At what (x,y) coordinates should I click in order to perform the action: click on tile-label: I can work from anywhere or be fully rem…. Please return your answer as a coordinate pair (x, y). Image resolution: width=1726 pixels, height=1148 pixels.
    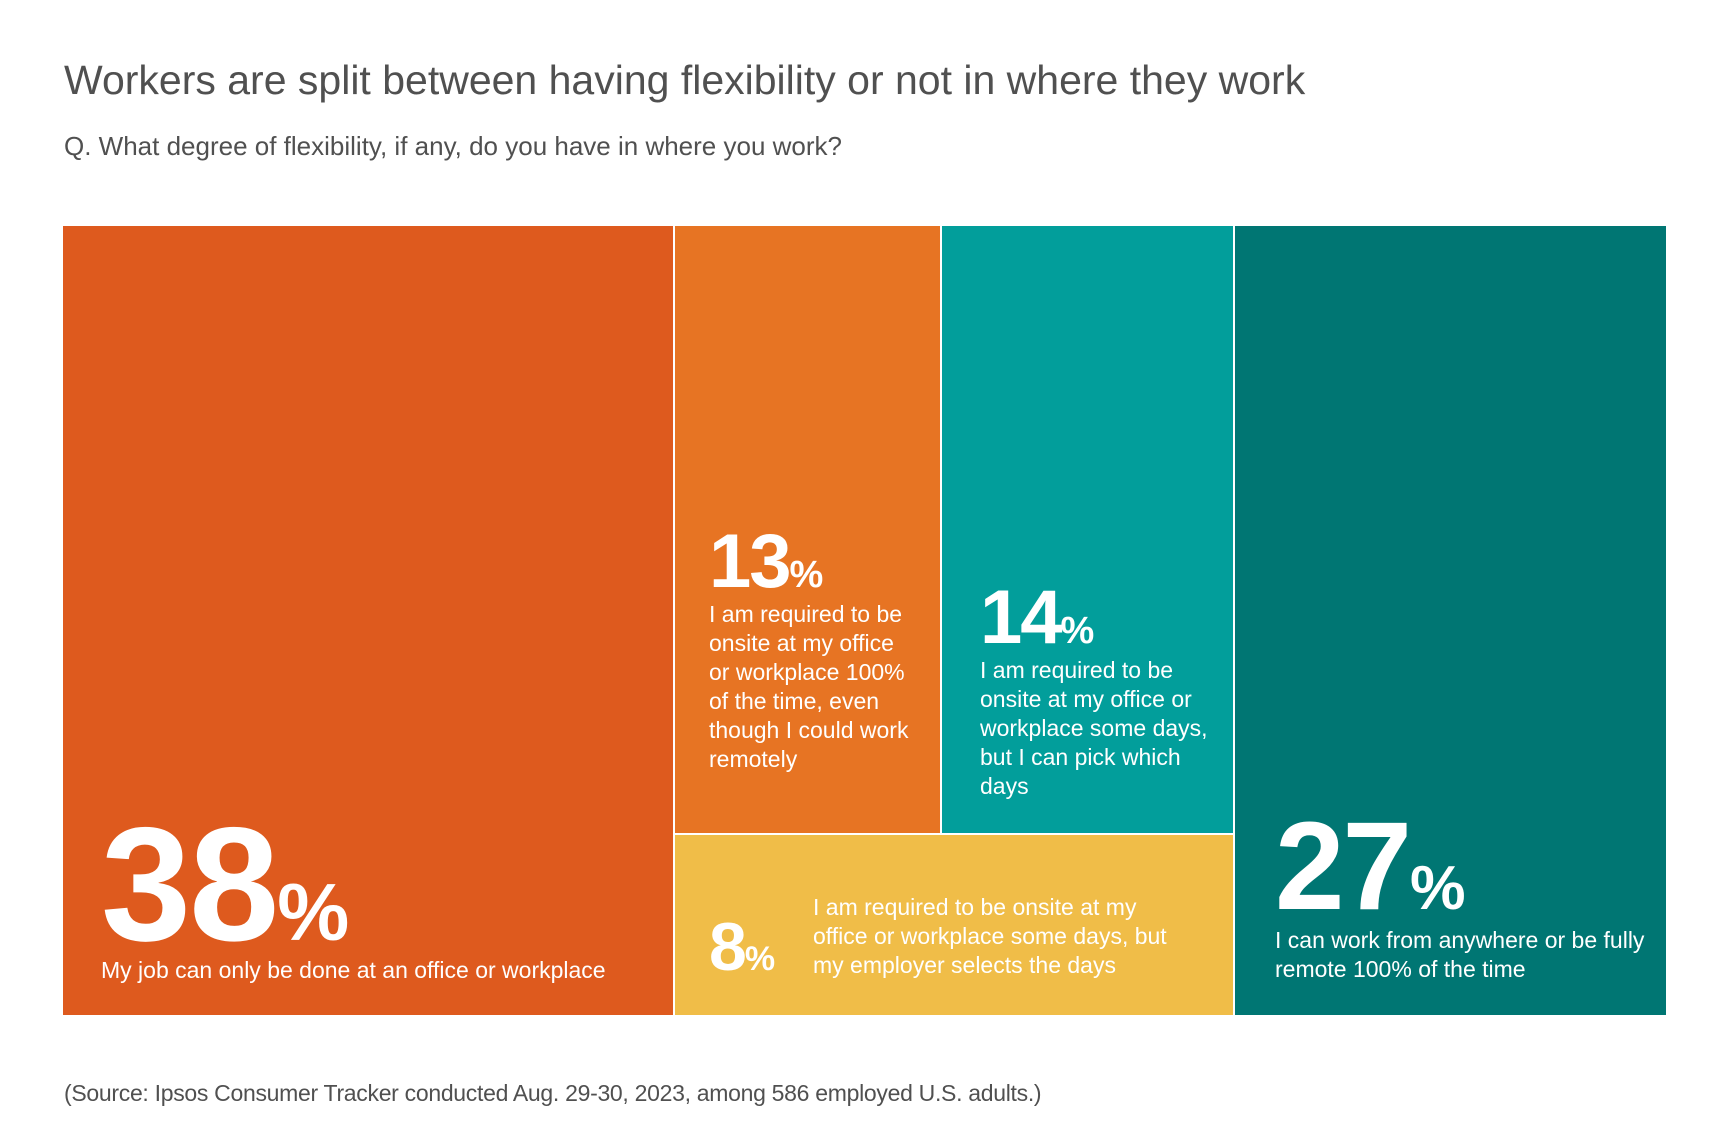
    Looking at the image, I should click on (1460, 954).